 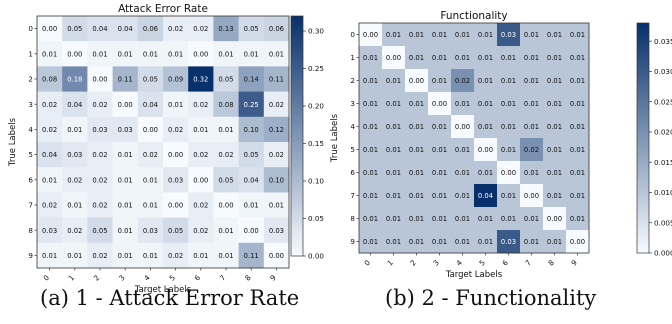 I want to click on x-tick-label: 9, so click(x=574, y=263).